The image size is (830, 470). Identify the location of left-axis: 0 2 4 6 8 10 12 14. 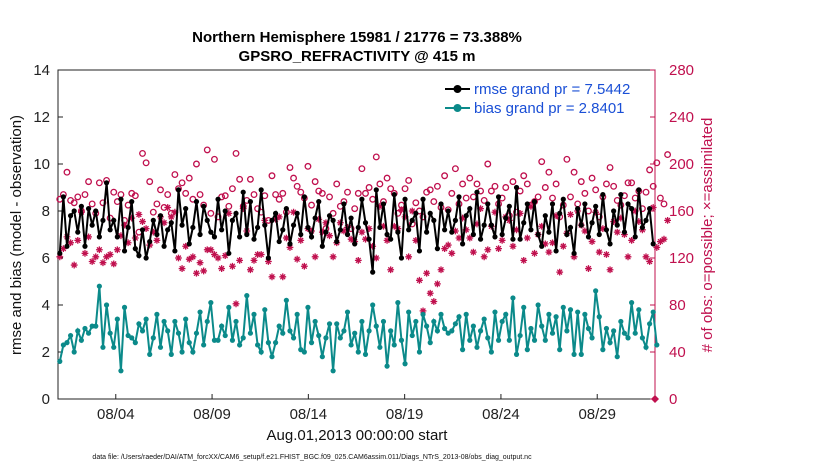
(48, 235).